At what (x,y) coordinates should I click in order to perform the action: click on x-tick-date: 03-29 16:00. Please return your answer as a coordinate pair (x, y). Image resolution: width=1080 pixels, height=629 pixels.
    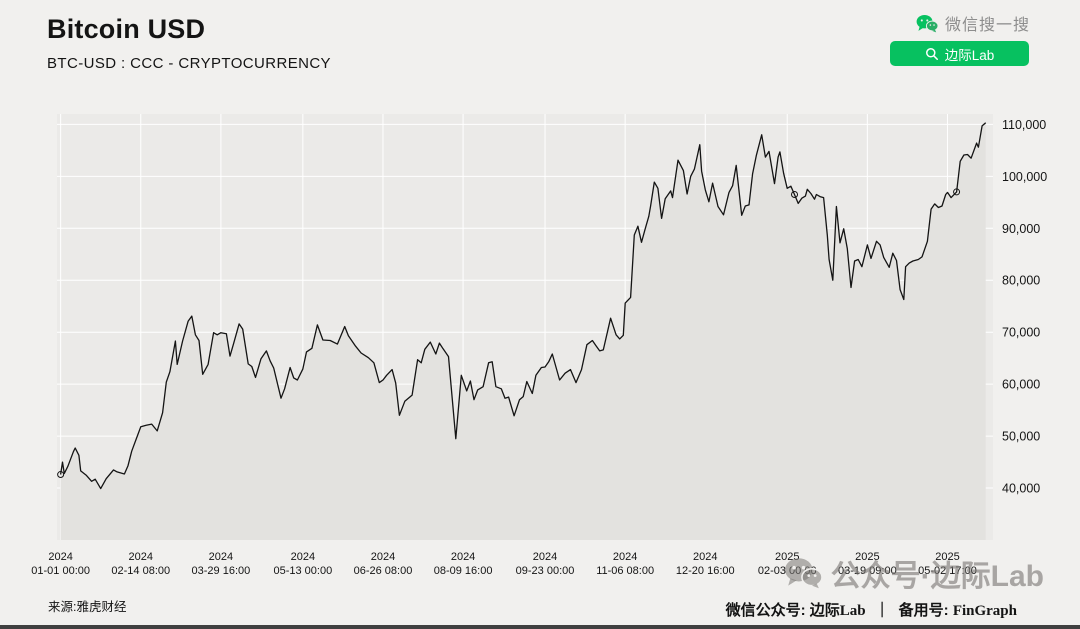
    Looking at the image, I should click on (221, 571).